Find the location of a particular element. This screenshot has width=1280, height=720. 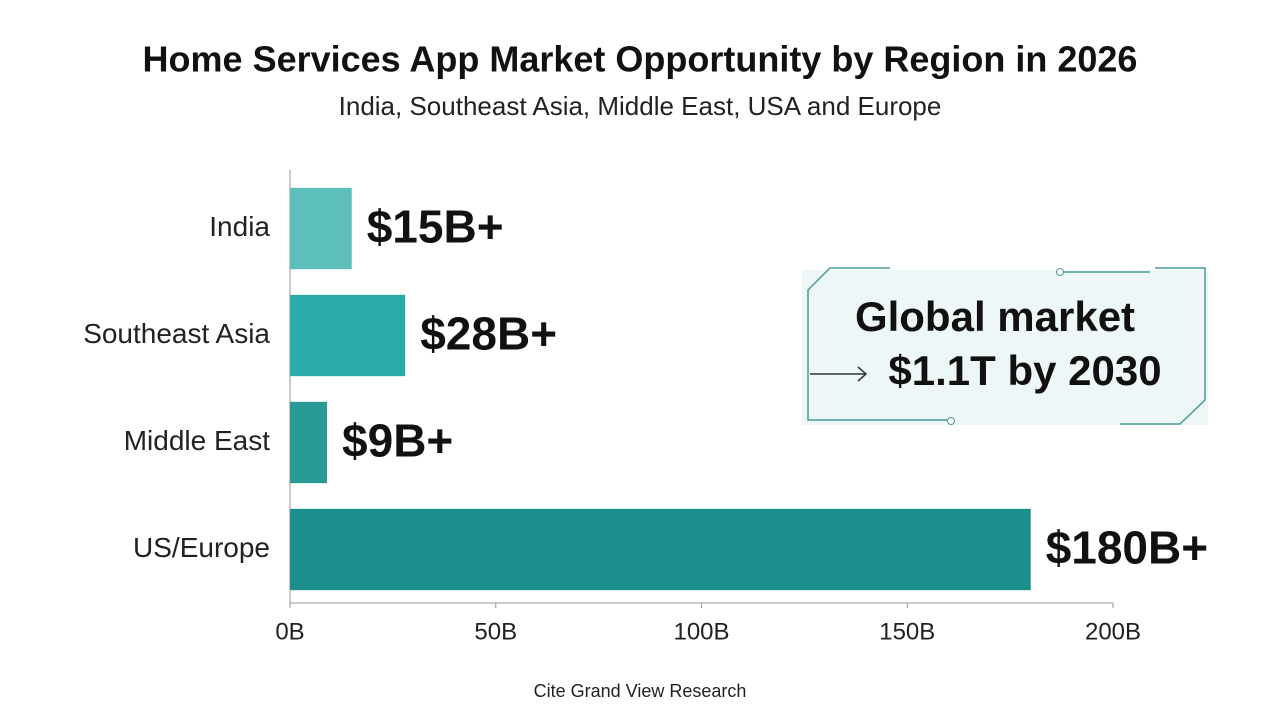

y-tick-label: India is located at coordinates (239, 226).